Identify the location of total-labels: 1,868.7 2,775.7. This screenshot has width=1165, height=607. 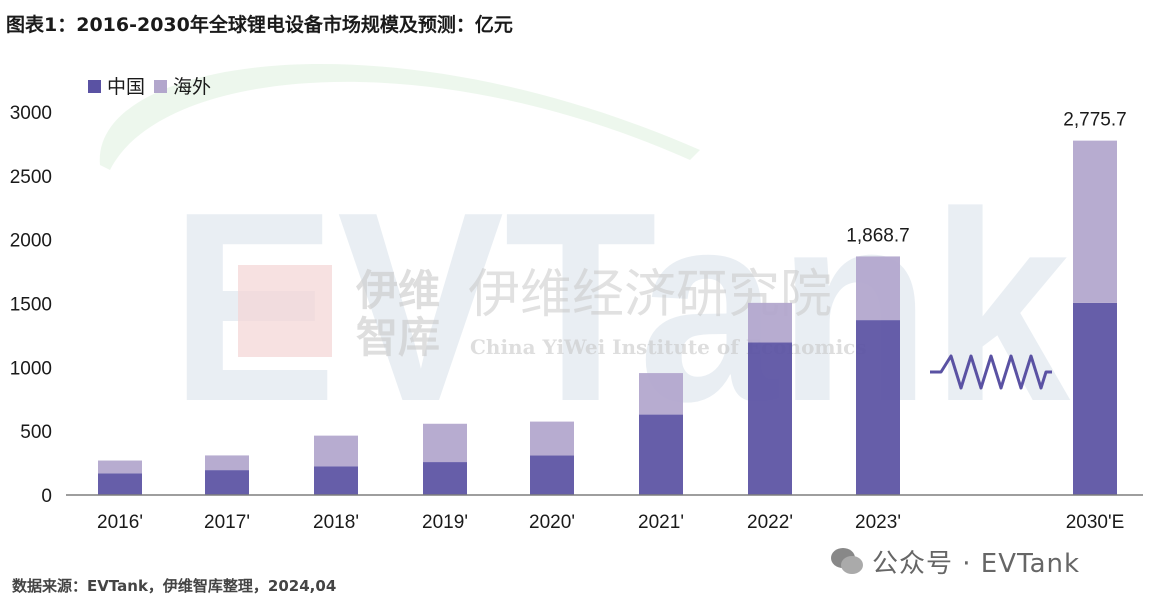
(986, 178).